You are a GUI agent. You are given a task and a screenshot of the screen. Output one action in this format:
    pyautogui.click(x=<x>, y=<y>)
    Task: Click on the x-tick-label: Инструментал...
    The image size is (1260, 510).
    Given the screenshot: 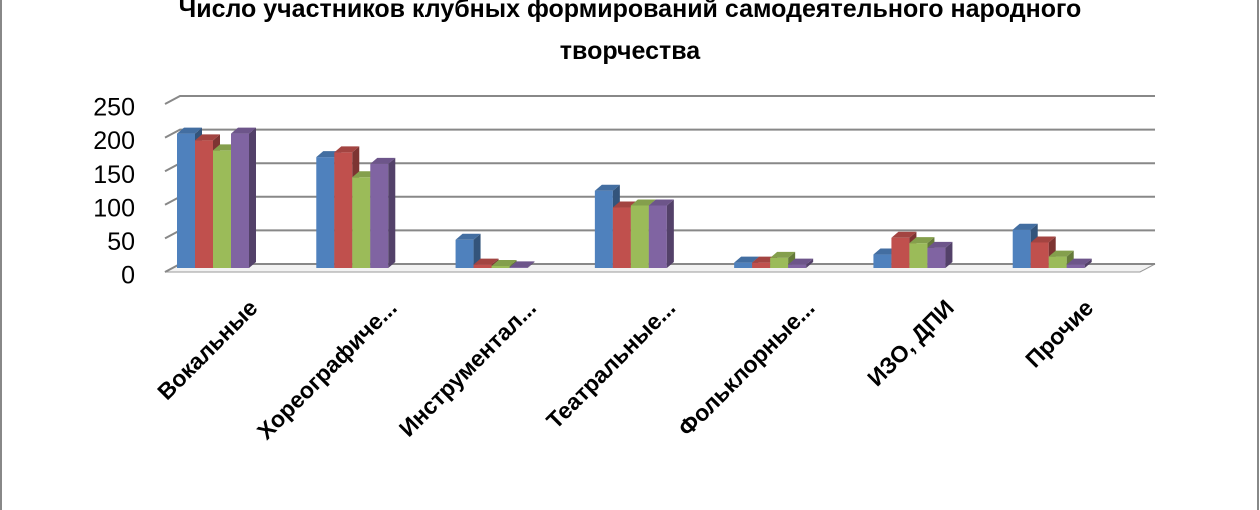 What is the action you would take?
    pyautogui.click(x=467, y=367)
    